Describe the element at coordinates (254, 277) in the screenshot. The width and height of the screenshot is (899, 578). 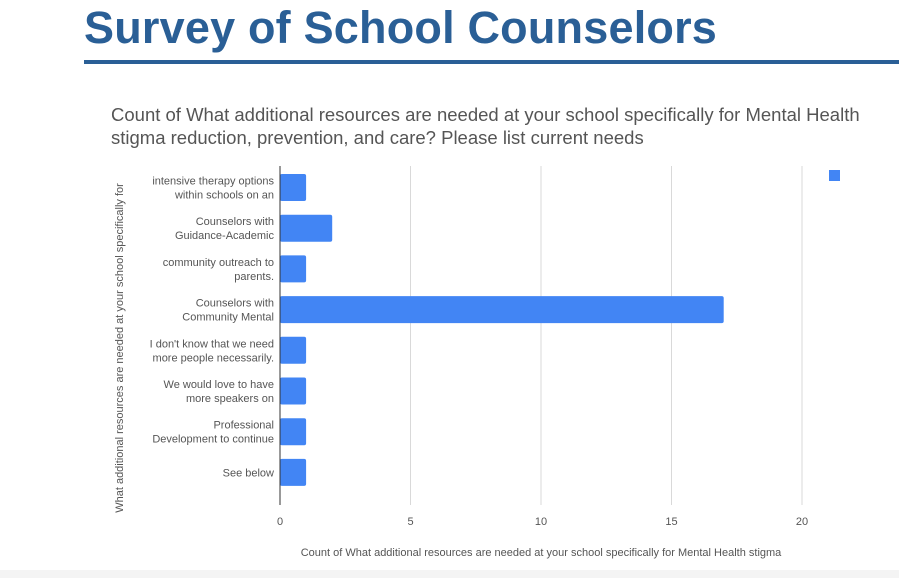
I see `category-label-line: parents.` at that location.